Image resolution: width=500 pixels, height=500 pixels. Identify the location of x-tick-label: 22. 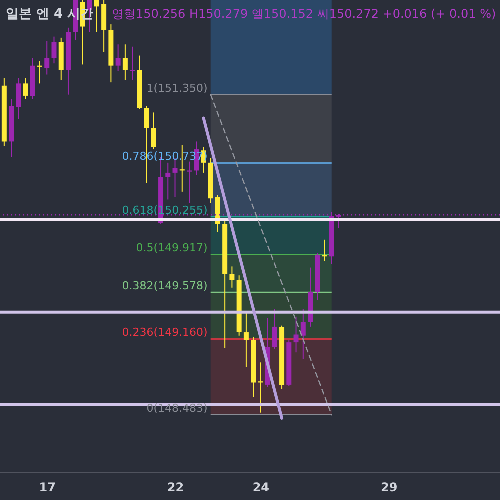
(175, 487).